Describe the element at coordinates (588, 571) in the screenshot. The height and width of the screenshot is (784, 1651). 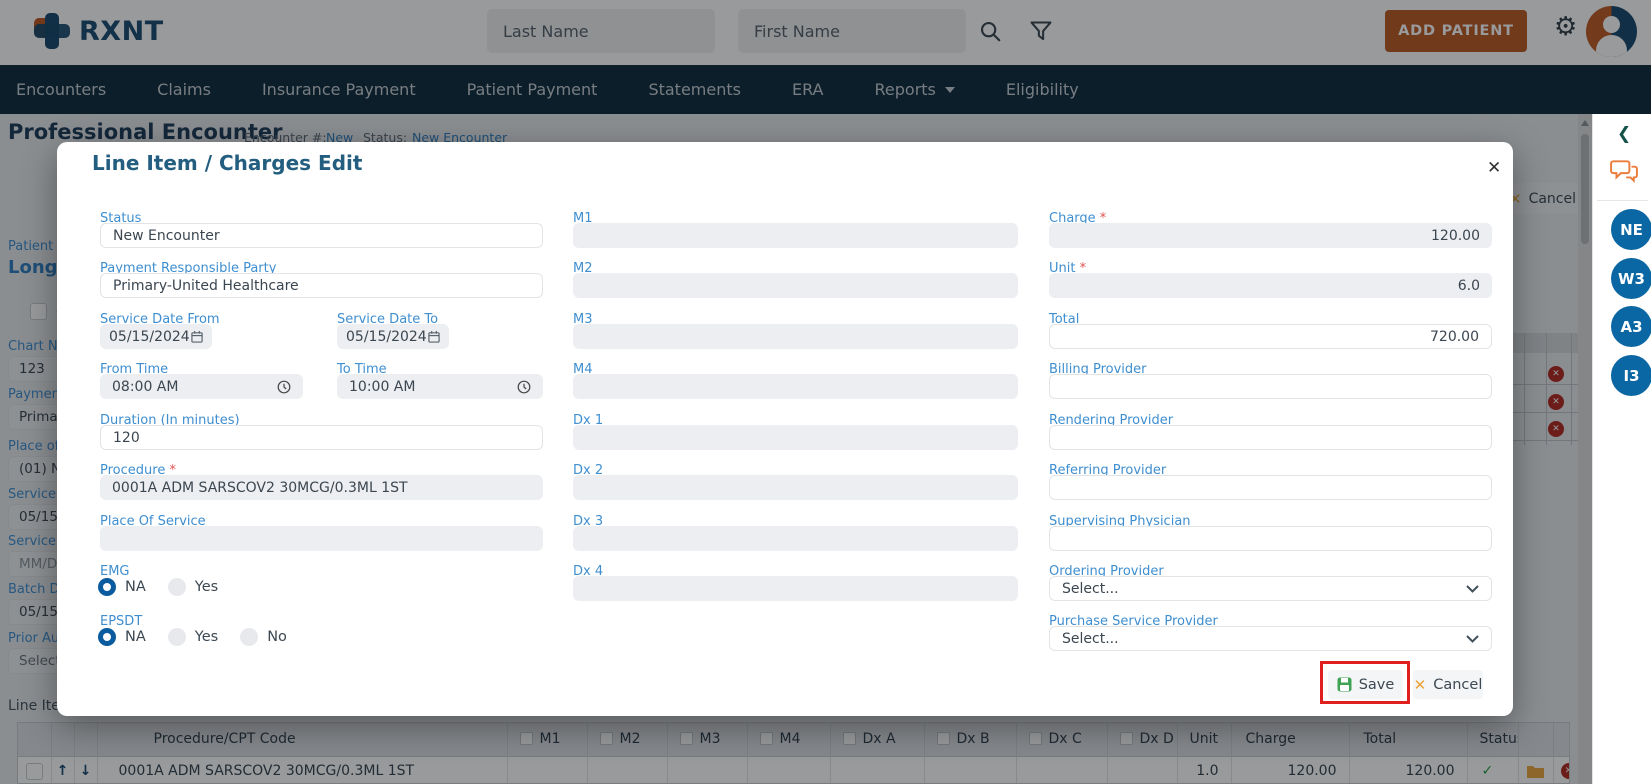
I see `dx4-label: Dx 4` at that location.